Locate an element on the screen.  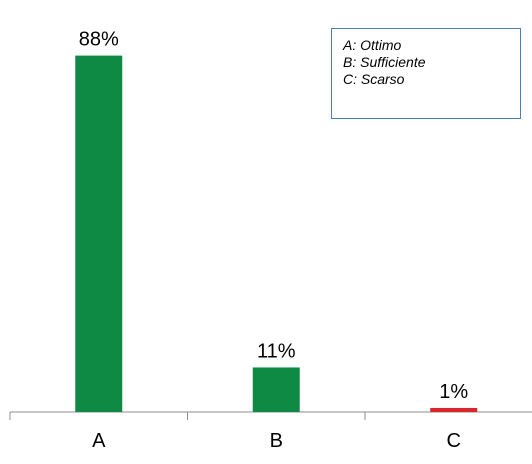
bar-b is located at coordinates (276, 389).